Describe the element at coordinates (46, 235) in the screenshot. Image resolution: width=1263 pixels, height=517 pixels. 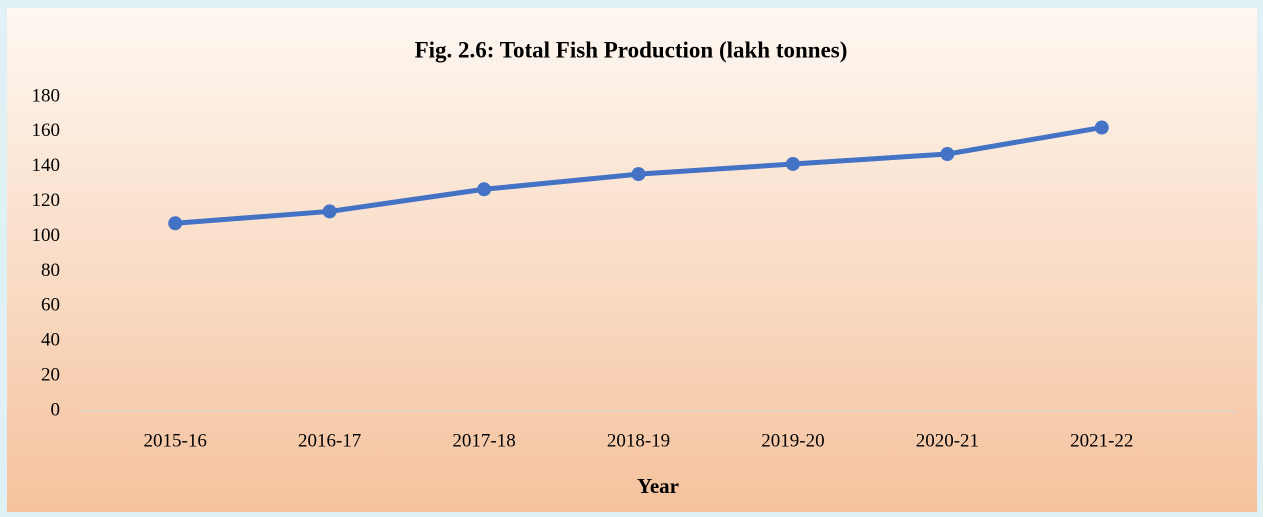
I see `y-tick-label: 100` at that location.